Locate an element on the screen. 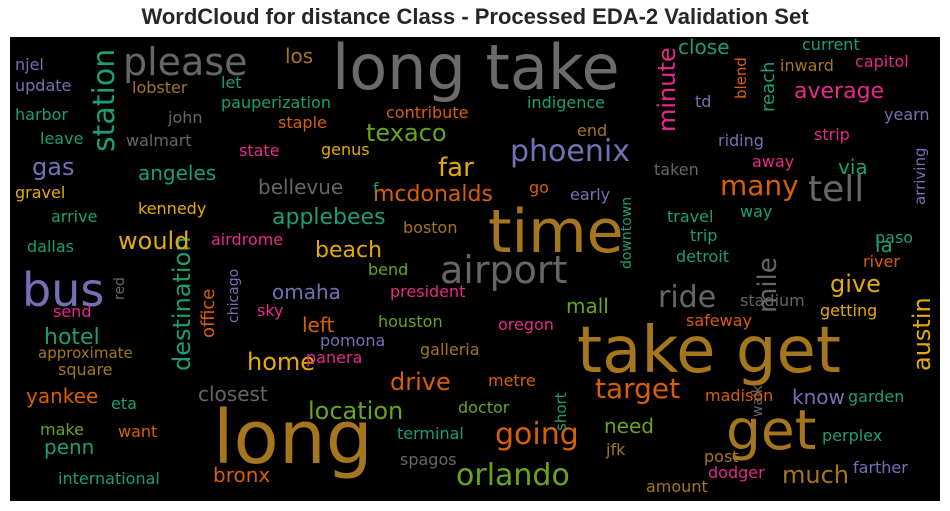 The height and width of the screenshot is (511, 950). word-omaha: omaha is located at coordinates (306, 292).